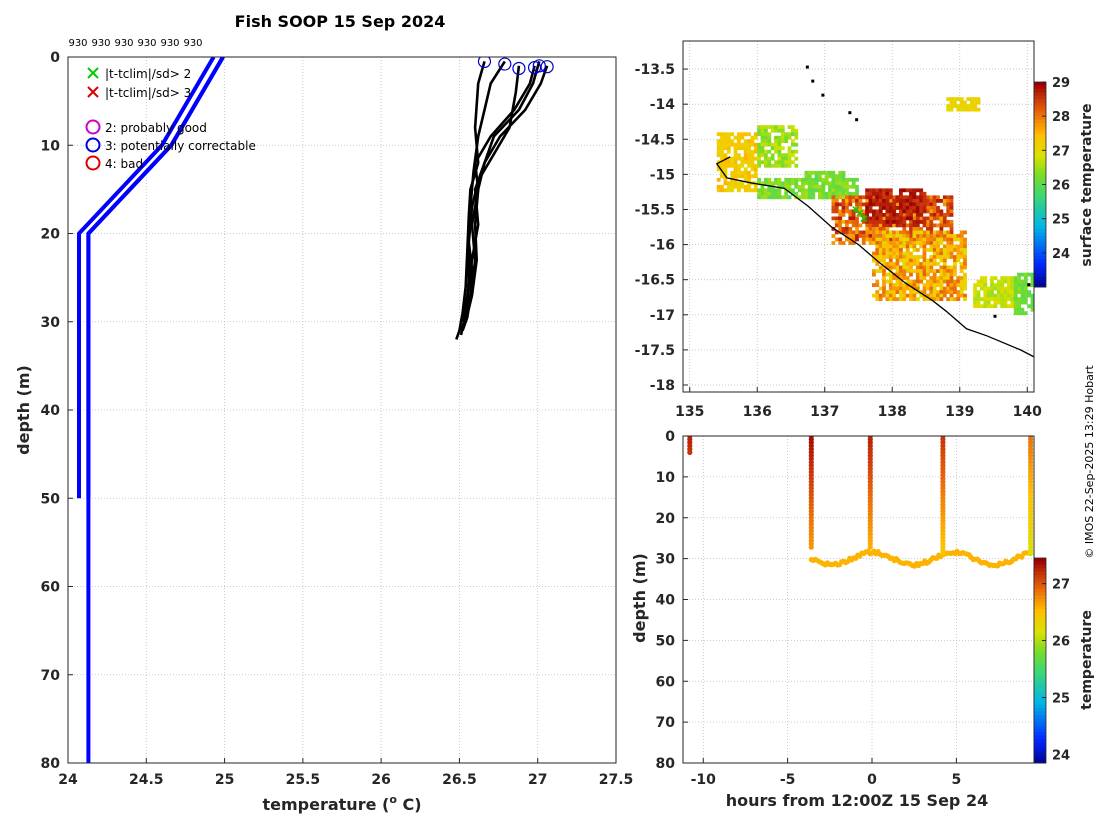 The image size is (1100, 824). What do you see at coordinates (670, 437) in the screenshot?
I see `y-tick-label: 0` at bounding box center [670, 437].